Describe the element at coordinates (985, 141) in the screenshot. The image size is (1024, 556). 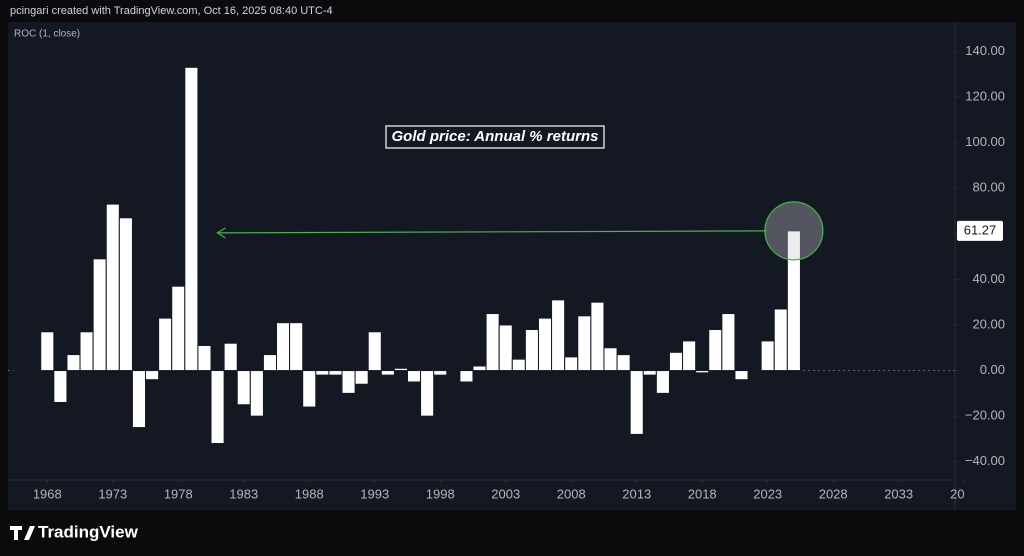
I see `y-tick-label: 100.00` at that location.